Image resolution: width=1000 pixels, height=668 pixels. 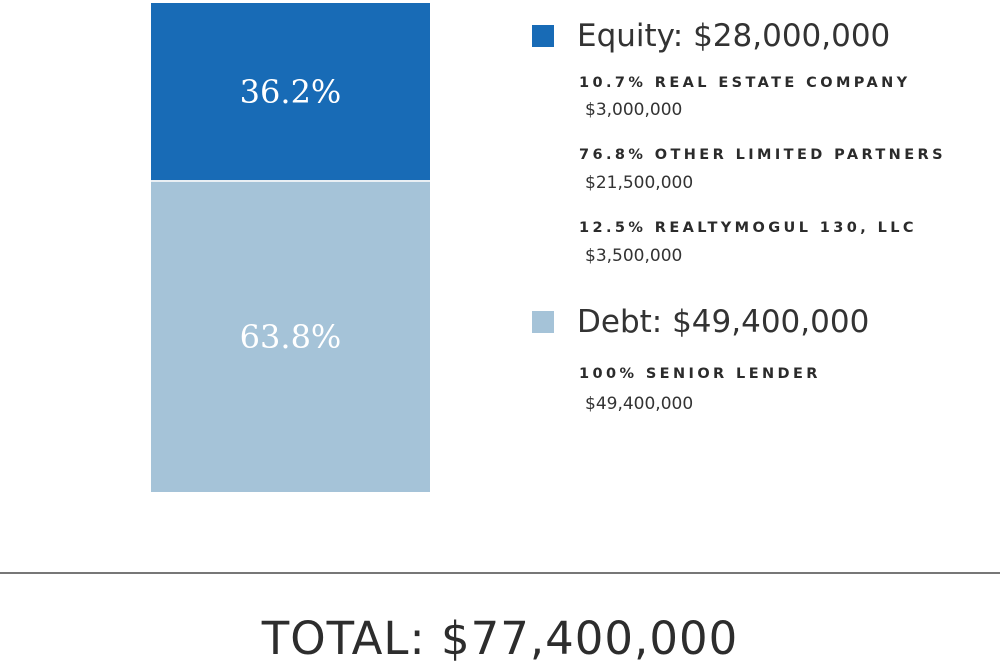 I want to click on equity-holder-amount: $21,500,000, so click(x=639, y=183).